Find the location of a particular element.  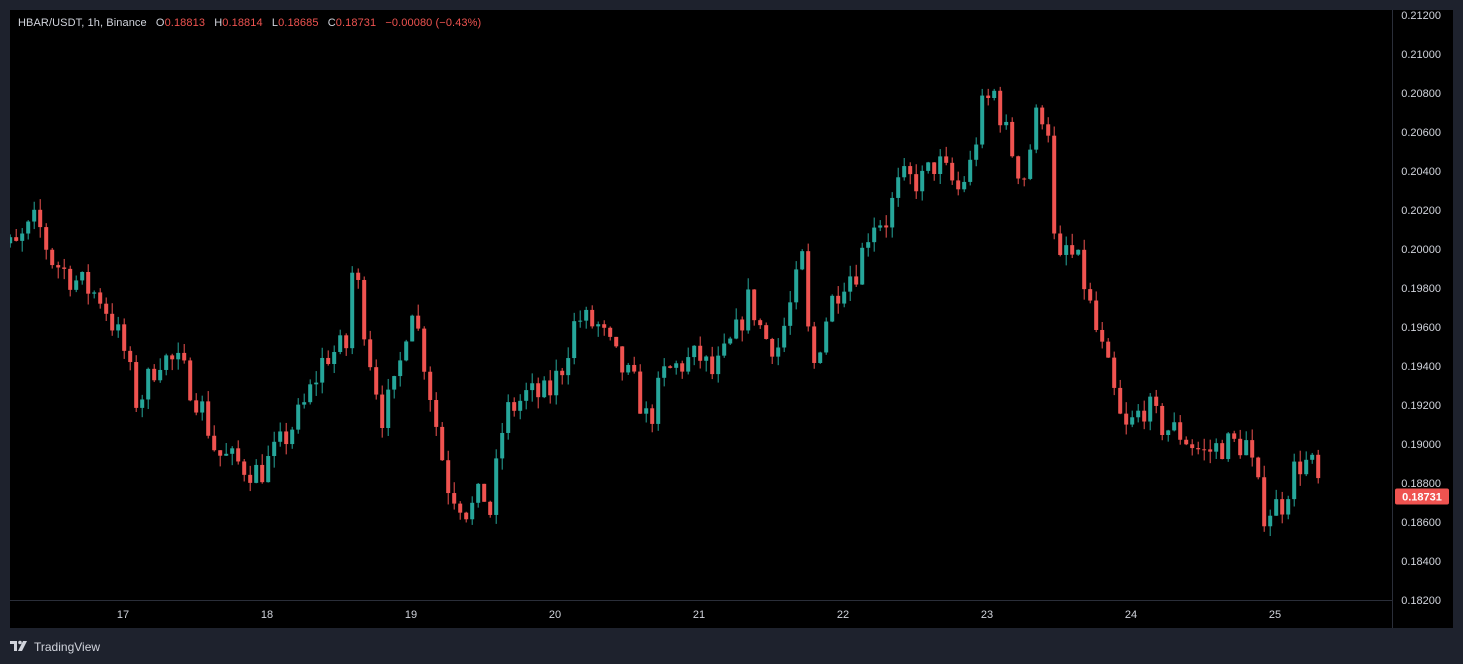

time-tick-label: 21 is located at coordinates (699, 615).